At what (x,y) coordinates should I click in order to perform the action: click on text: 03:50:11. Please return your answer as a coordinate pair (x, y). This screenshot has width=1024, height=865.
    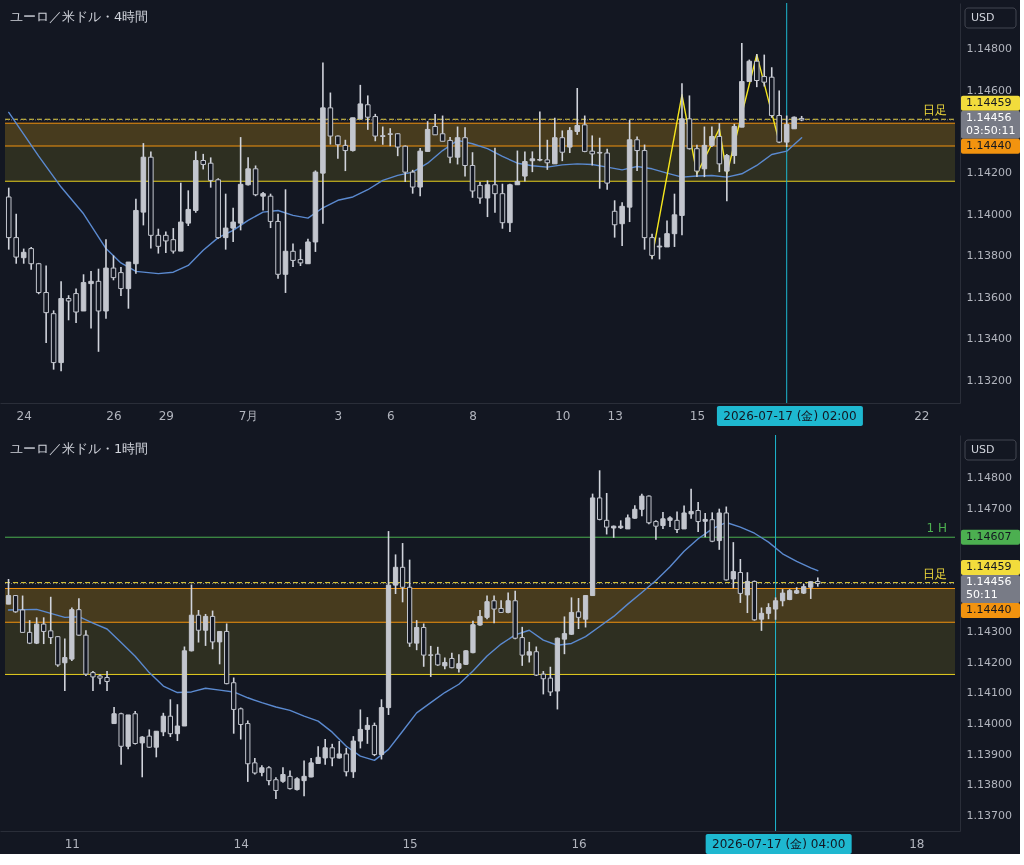
    Looking at the image, I should click on (991, 131).